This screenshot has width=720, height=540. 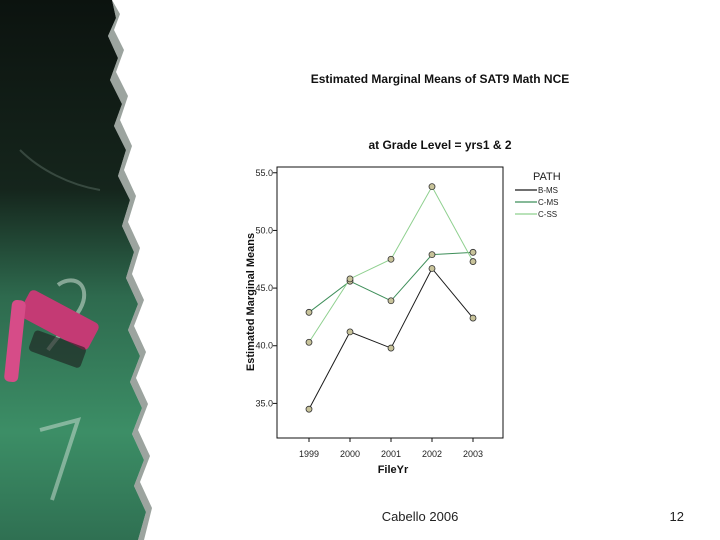 I want to click on y-axis-ticks: 35.0 40.0 45.0 50.0 55.0, so click(x=266, y=288).